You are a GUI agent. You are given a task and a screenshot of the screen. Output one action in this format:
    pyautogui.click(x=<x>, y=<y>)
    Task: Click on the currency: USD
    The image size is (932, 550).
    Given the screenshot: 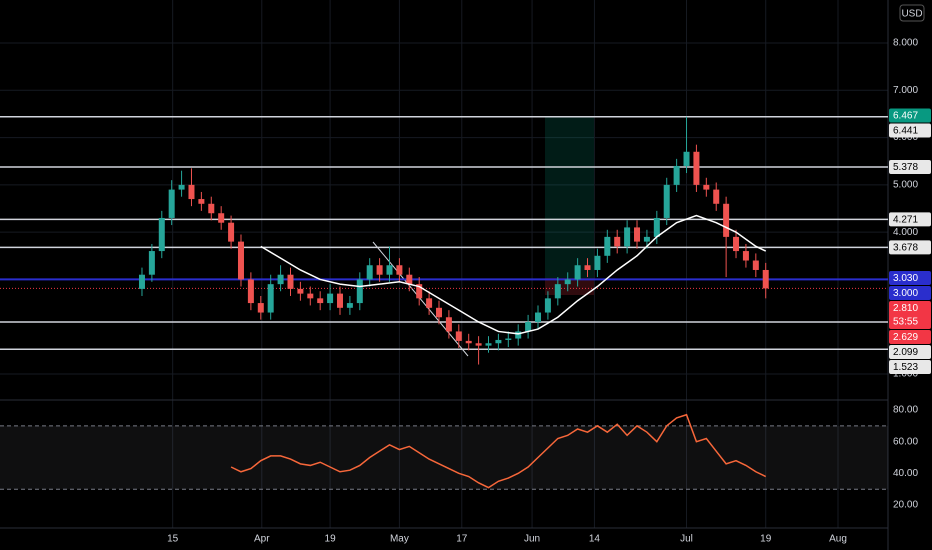 What is the action you would take?
    pyautogui.click(x=911, y=14)
    